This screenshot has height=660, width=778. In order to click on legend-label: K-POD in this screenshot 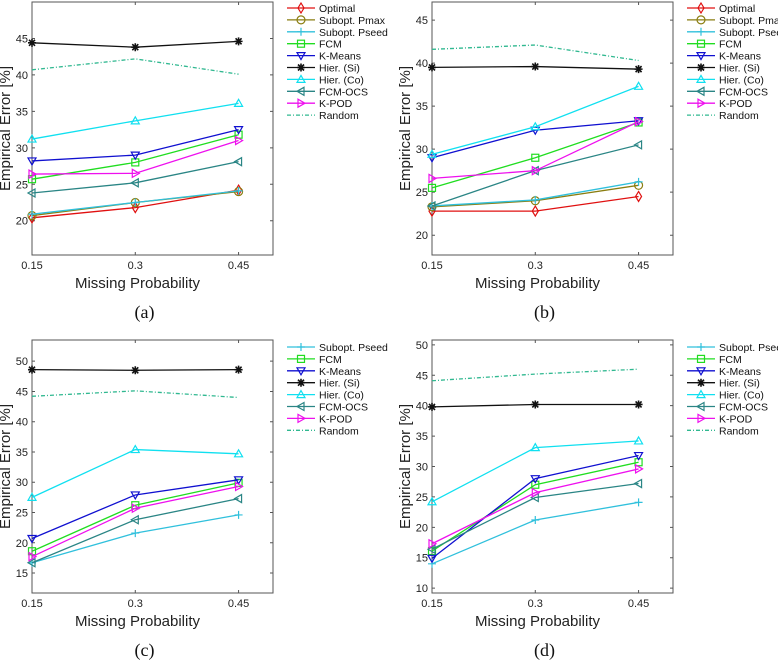, I will do `click(336, 104)`.